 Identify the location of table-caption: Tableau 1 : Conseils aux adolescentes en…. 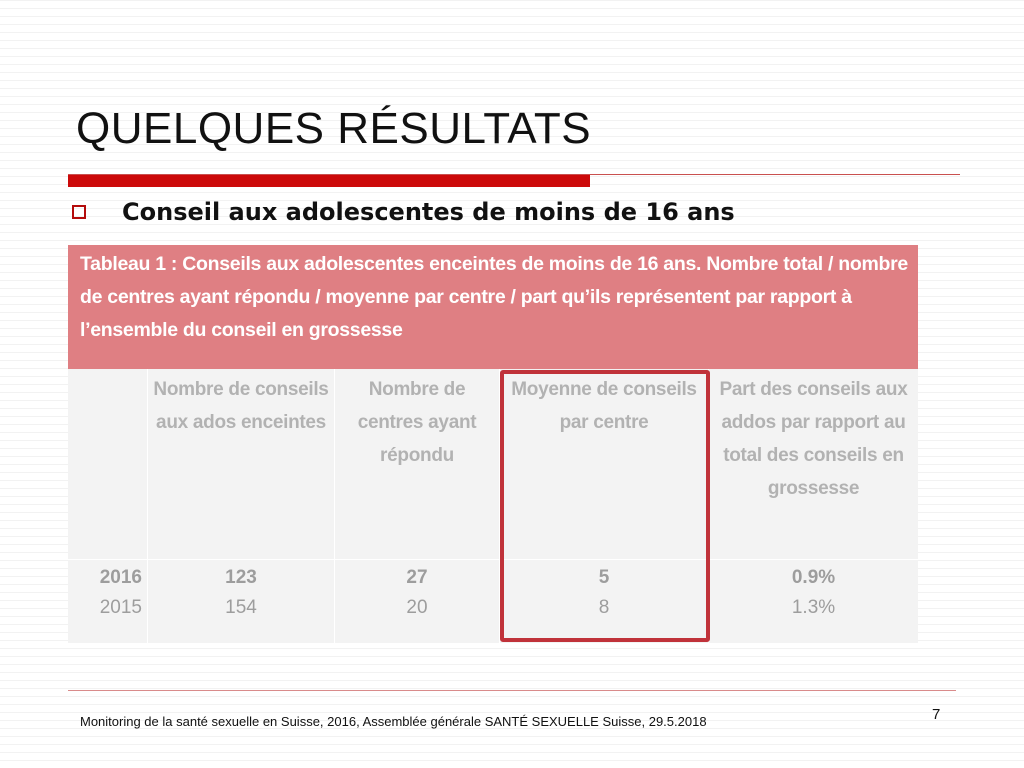
(493, 307).